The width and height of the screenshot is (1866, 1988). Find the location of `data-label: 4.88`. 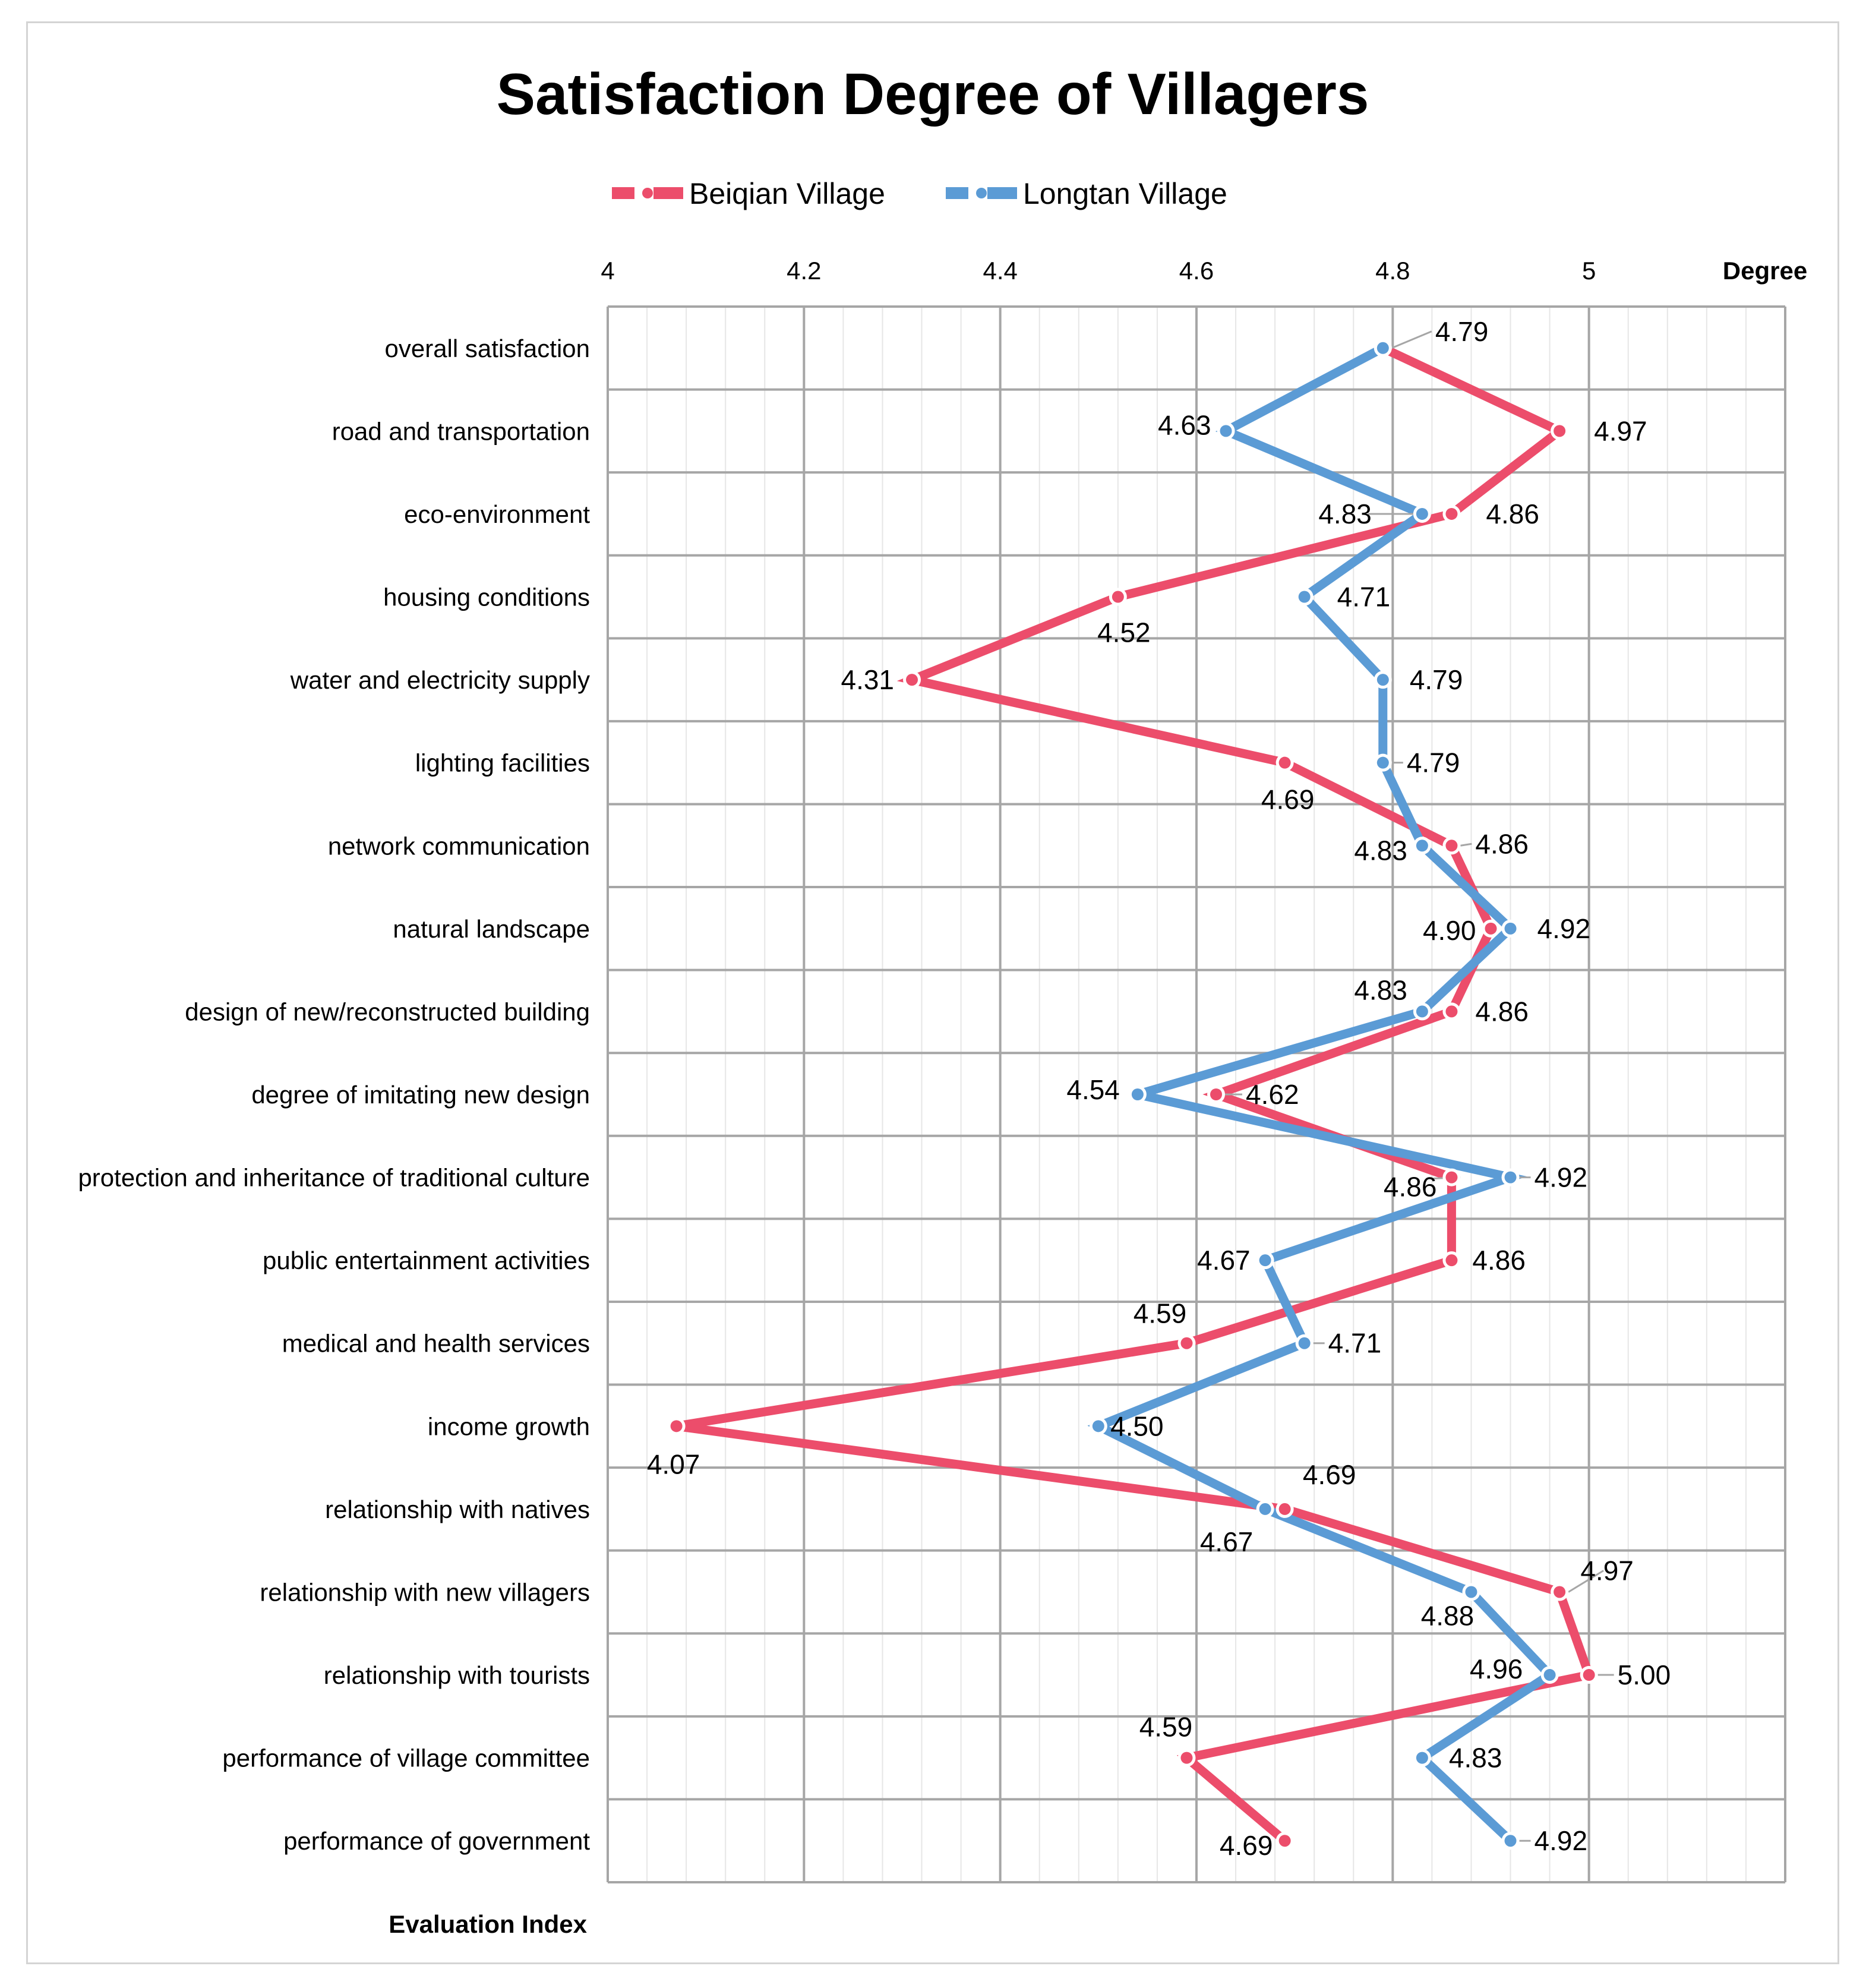

data-label: 4.88 is located at coordinates (1448, 1615).